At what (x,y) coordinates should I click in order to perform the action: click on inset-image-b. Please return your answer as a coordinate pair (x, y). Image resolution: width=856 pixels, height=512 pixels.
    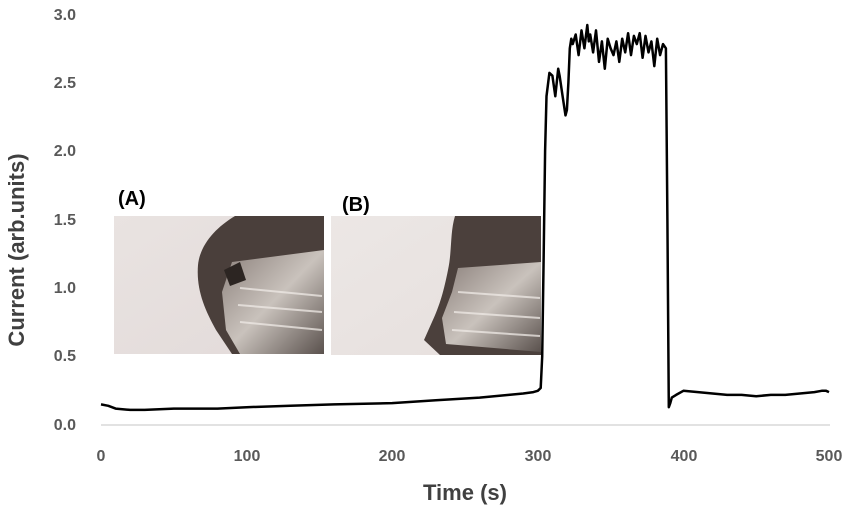
    Looking at the image, I should click on (436, 285).